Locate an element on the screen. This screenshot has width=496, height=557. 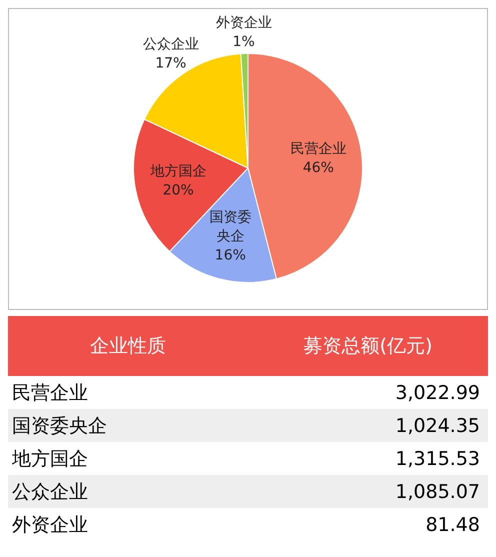
data-label: 20% is located at coordinates (178, 190).